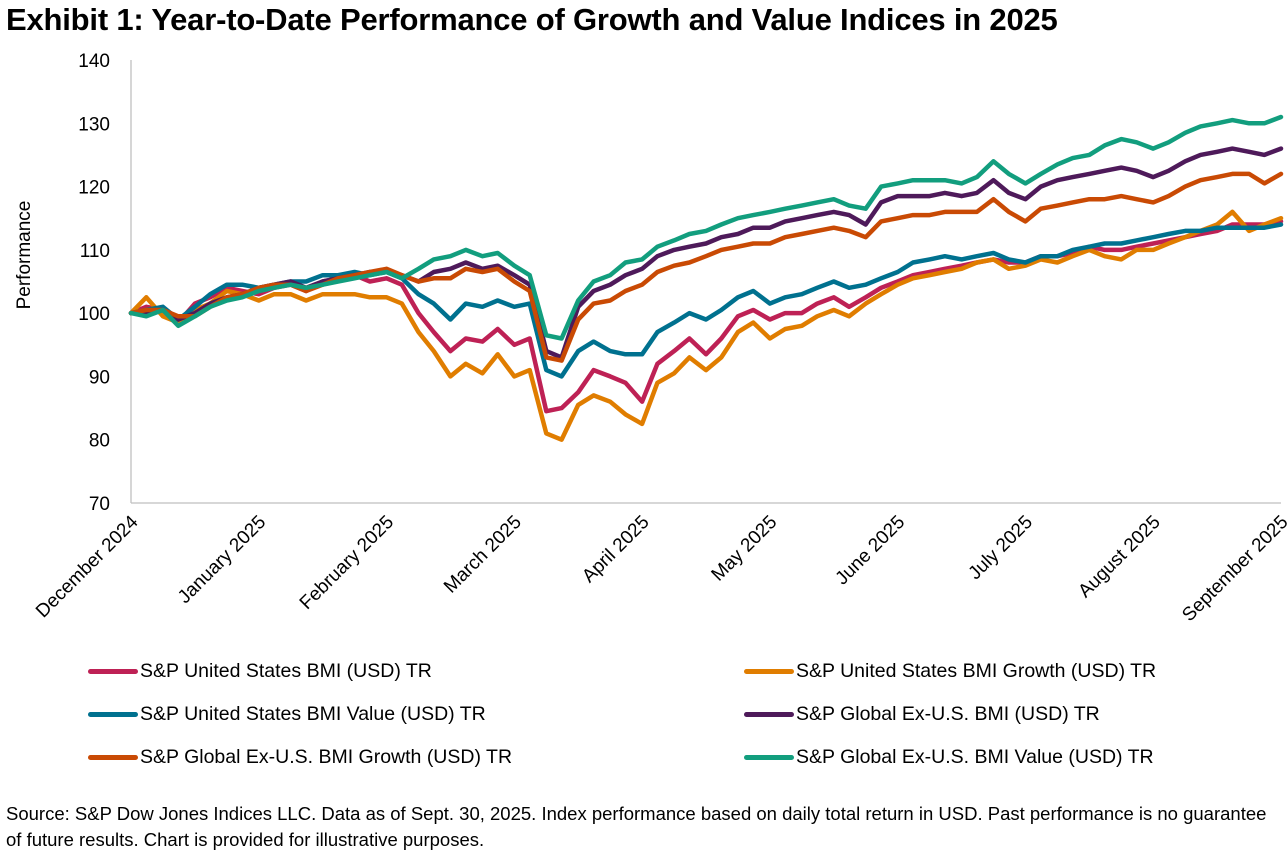  What do you see at coordinates (1001, 548) in the screenshot?
I see `x-tick-label: July 2025` at bounding box center [1001, 548].